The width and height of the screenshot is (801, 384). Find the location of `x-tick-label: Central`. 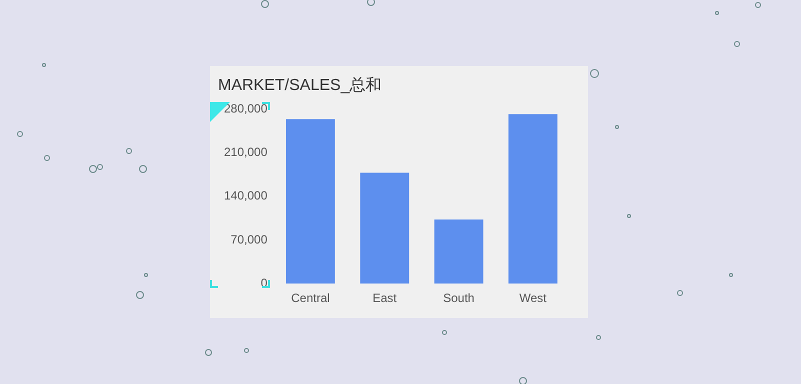

x-tick-label: Central is located at coordinates (310, 298).